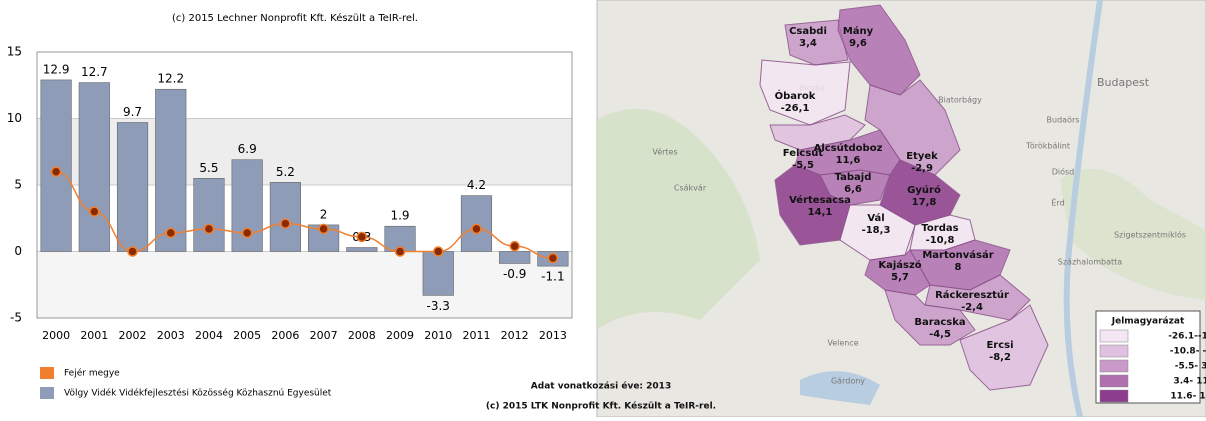  What do you see at coordinates (795, 95) in the screenshot?
I see `region-name: Óbarok` at bounding box center [795, 95].